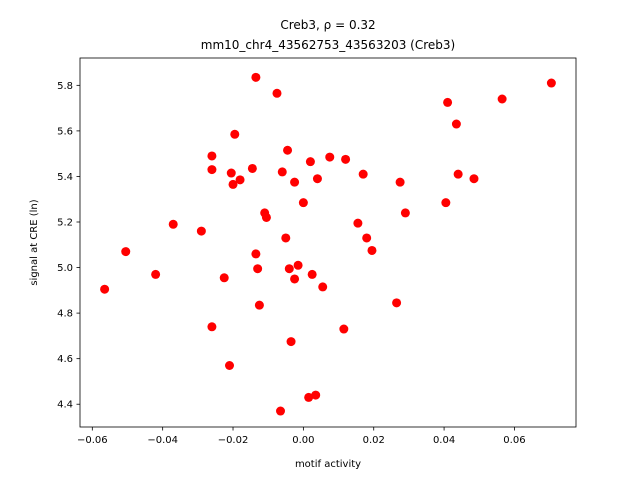 This screenshot has height=480, width=640. I want to click on x-tick-label: −0.06, so click(92, 440).